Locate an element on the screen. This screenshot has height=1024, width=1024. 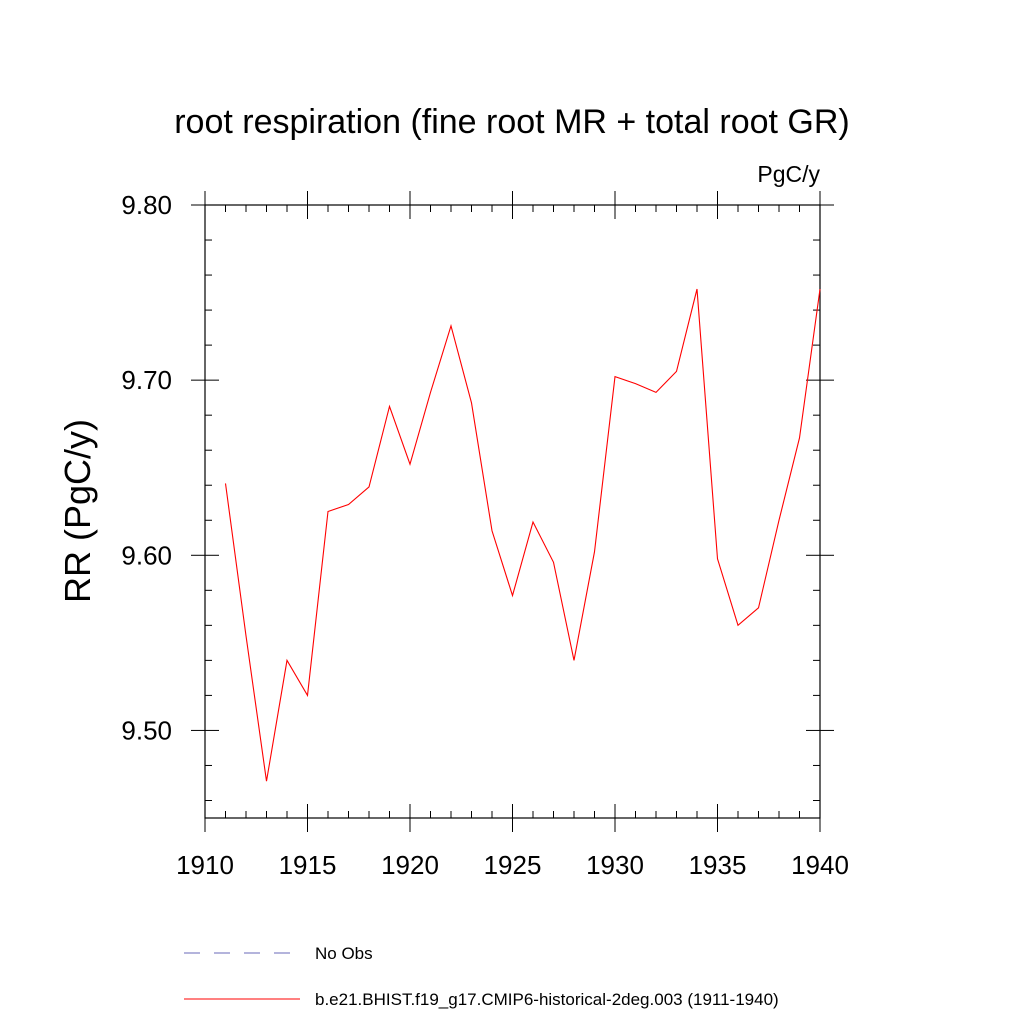
units-label: PgC/y is located at coordinates (788, 174).